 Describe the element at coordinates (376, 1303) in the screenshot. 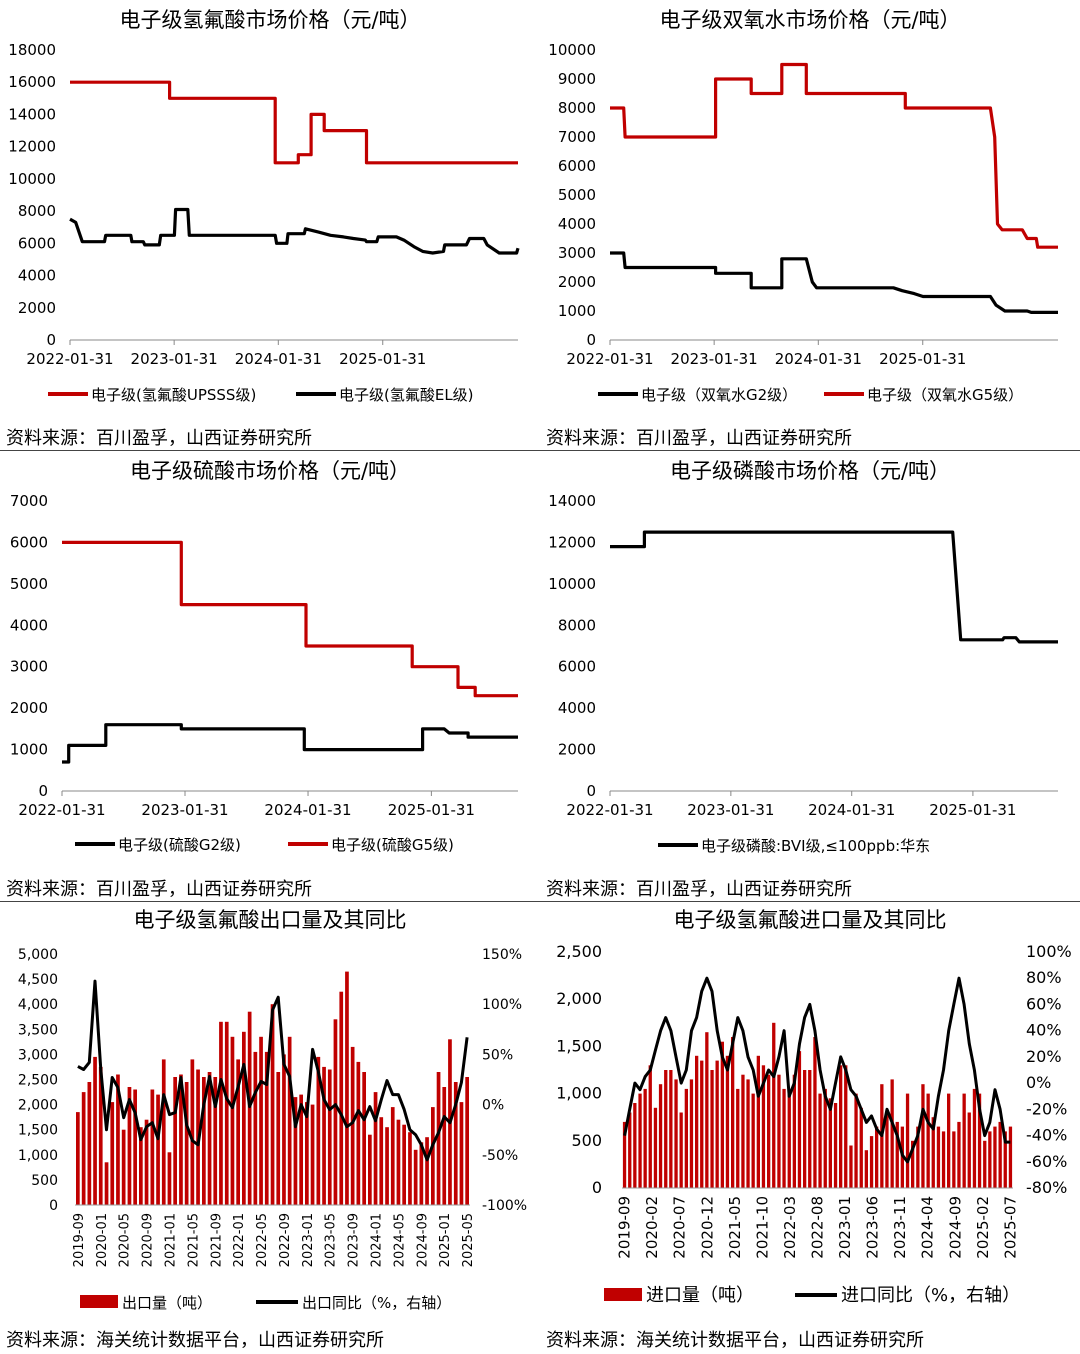

I see `legend-label: 出口同比（%，右轴）` at that location.